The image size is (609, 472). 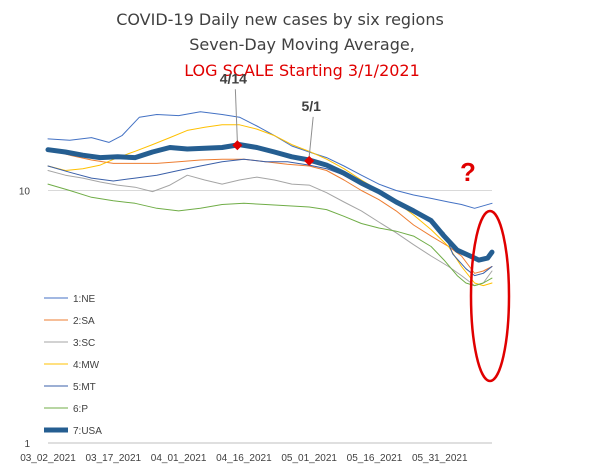 What do you see at coordinates (490, 296) in the screenshot?
I see `highlight-ellipse` at bounding box center [490, 296].